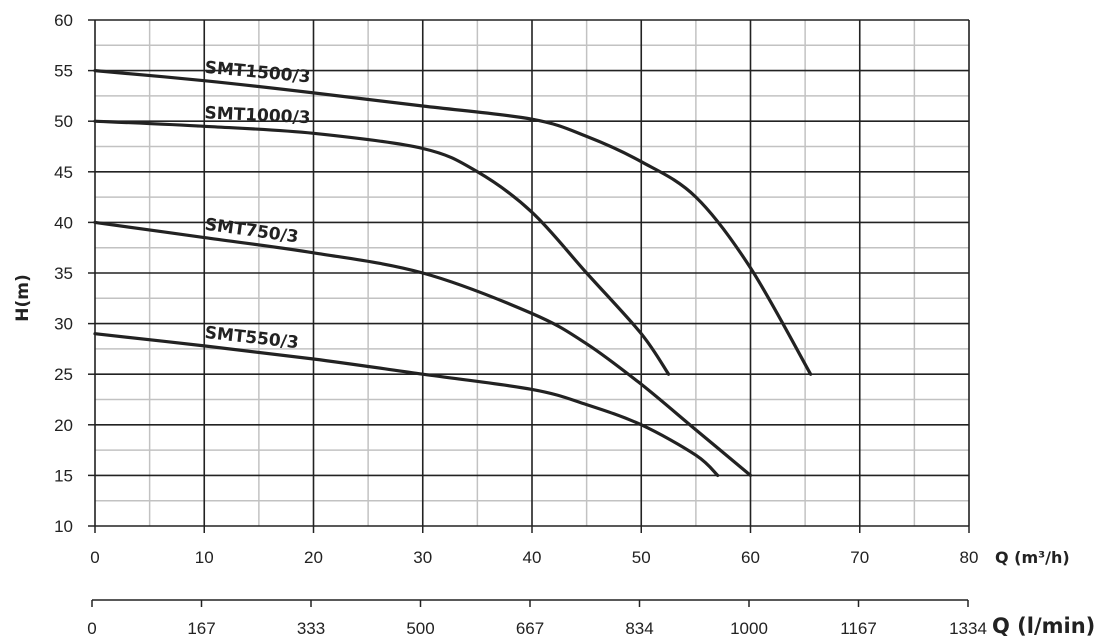  I want to click on x2-tick-label: 1167, so click(858, 628).